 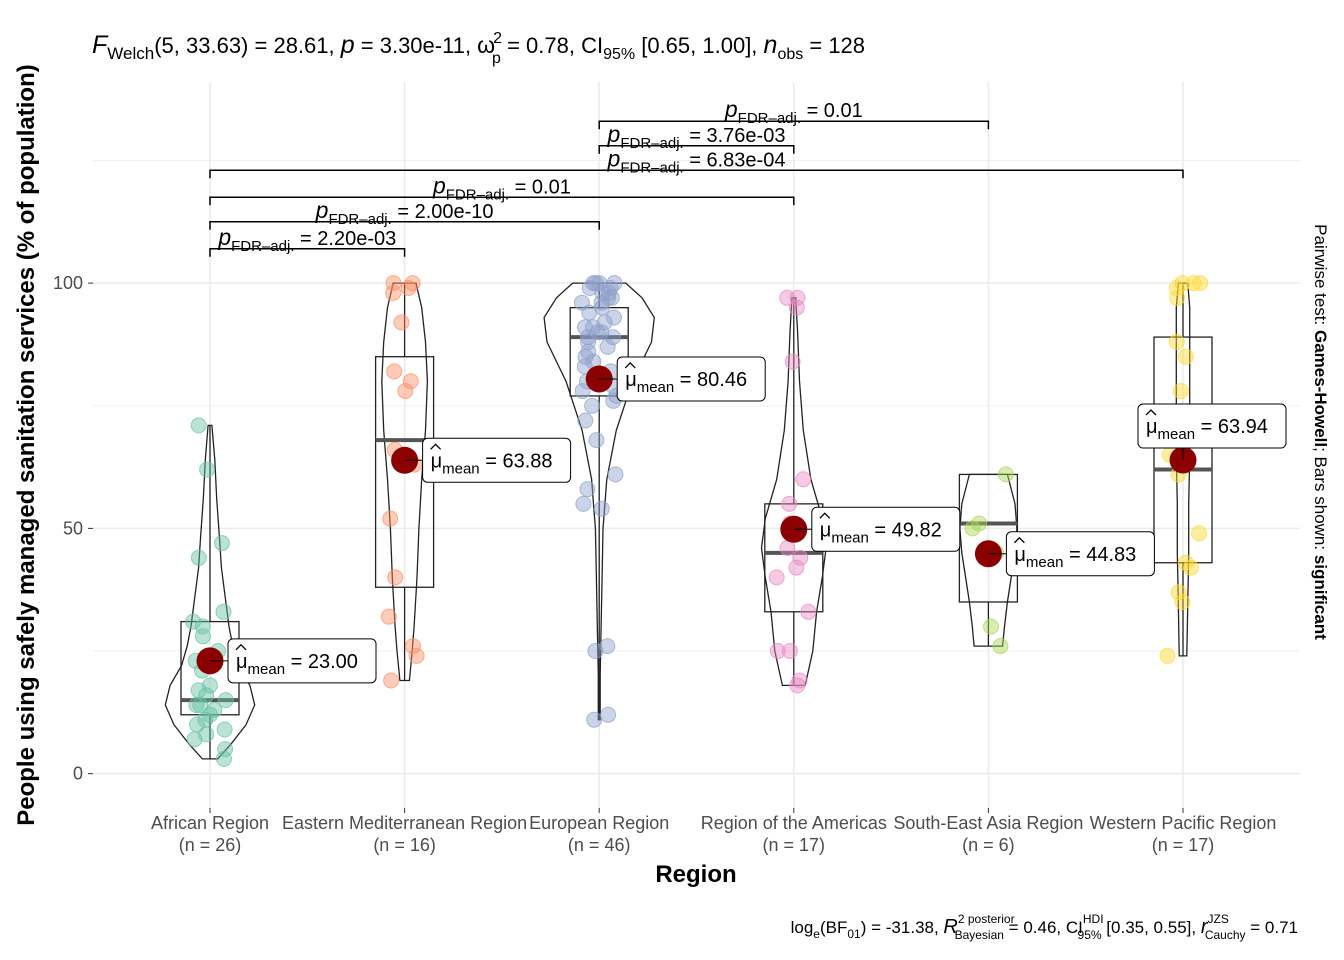 I want to click on x-tick-label: European Region, so click(x=599, y=823).